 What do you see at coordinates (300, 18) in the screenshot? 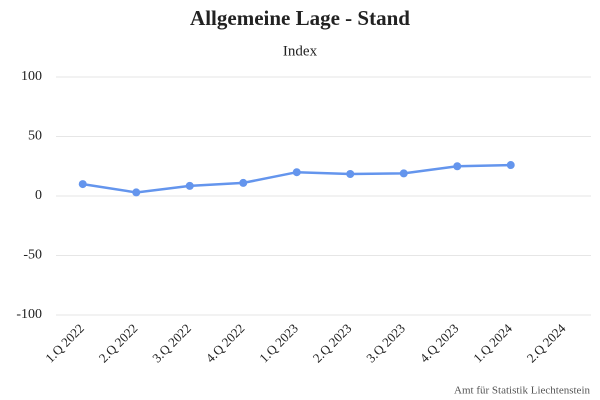
I see `chart-title: Allgemeine Lage - Stand` at bounding box center [300, 18].